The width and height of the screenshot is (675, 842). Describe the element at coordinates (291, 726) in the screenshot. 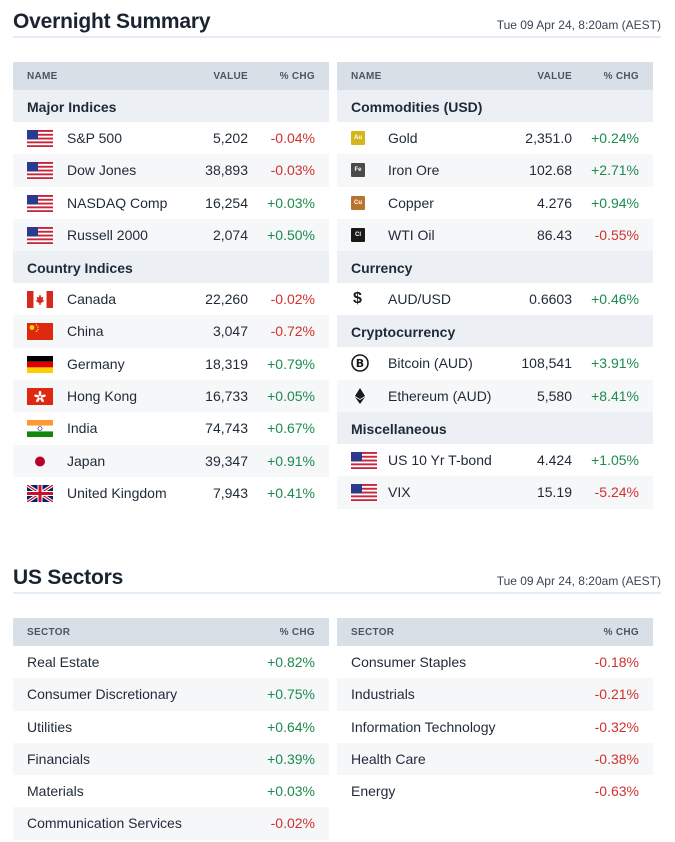

I see `sector-change: +0.64%` at that location.